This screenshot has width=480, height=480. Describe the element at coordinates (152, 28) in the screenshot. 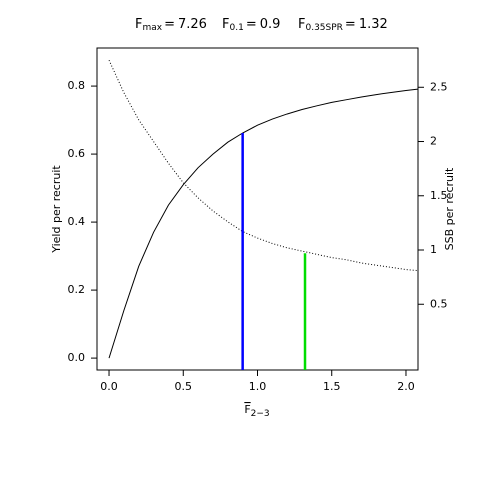

I see `title-subscript: max` at that location.